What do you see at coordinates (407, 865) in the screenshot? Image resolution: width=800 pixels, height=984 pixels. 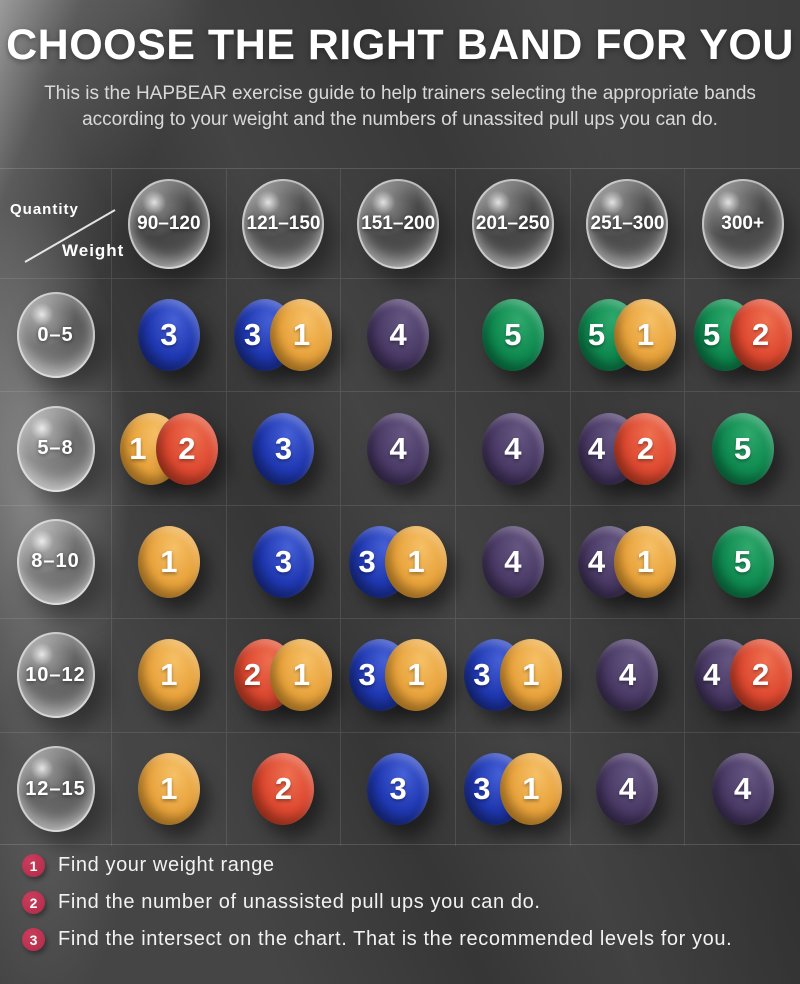 I see `instruction-item: 1 Find your weight range` at bounding box center [407, 865].